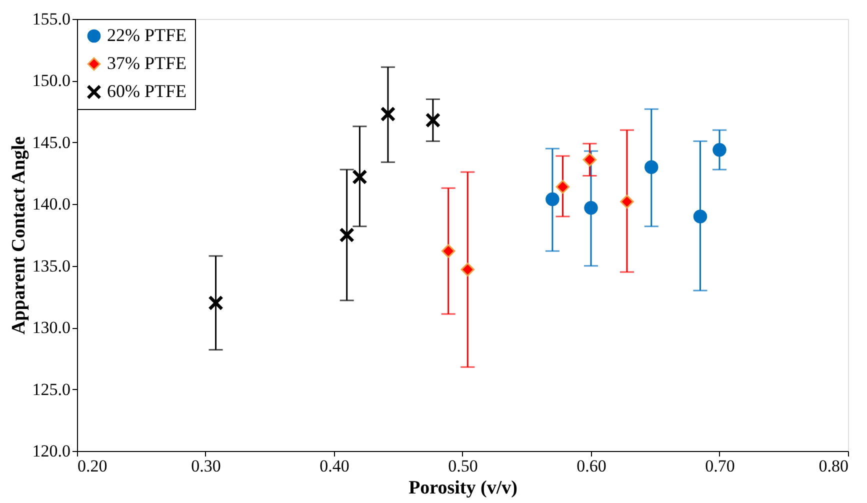 The height and width of the screenshot is (503, 867). What do you see at coordinates (591, 466) in the screenshot?
I see `x-tick-label: 0.60` at bounding box center [591, 466].